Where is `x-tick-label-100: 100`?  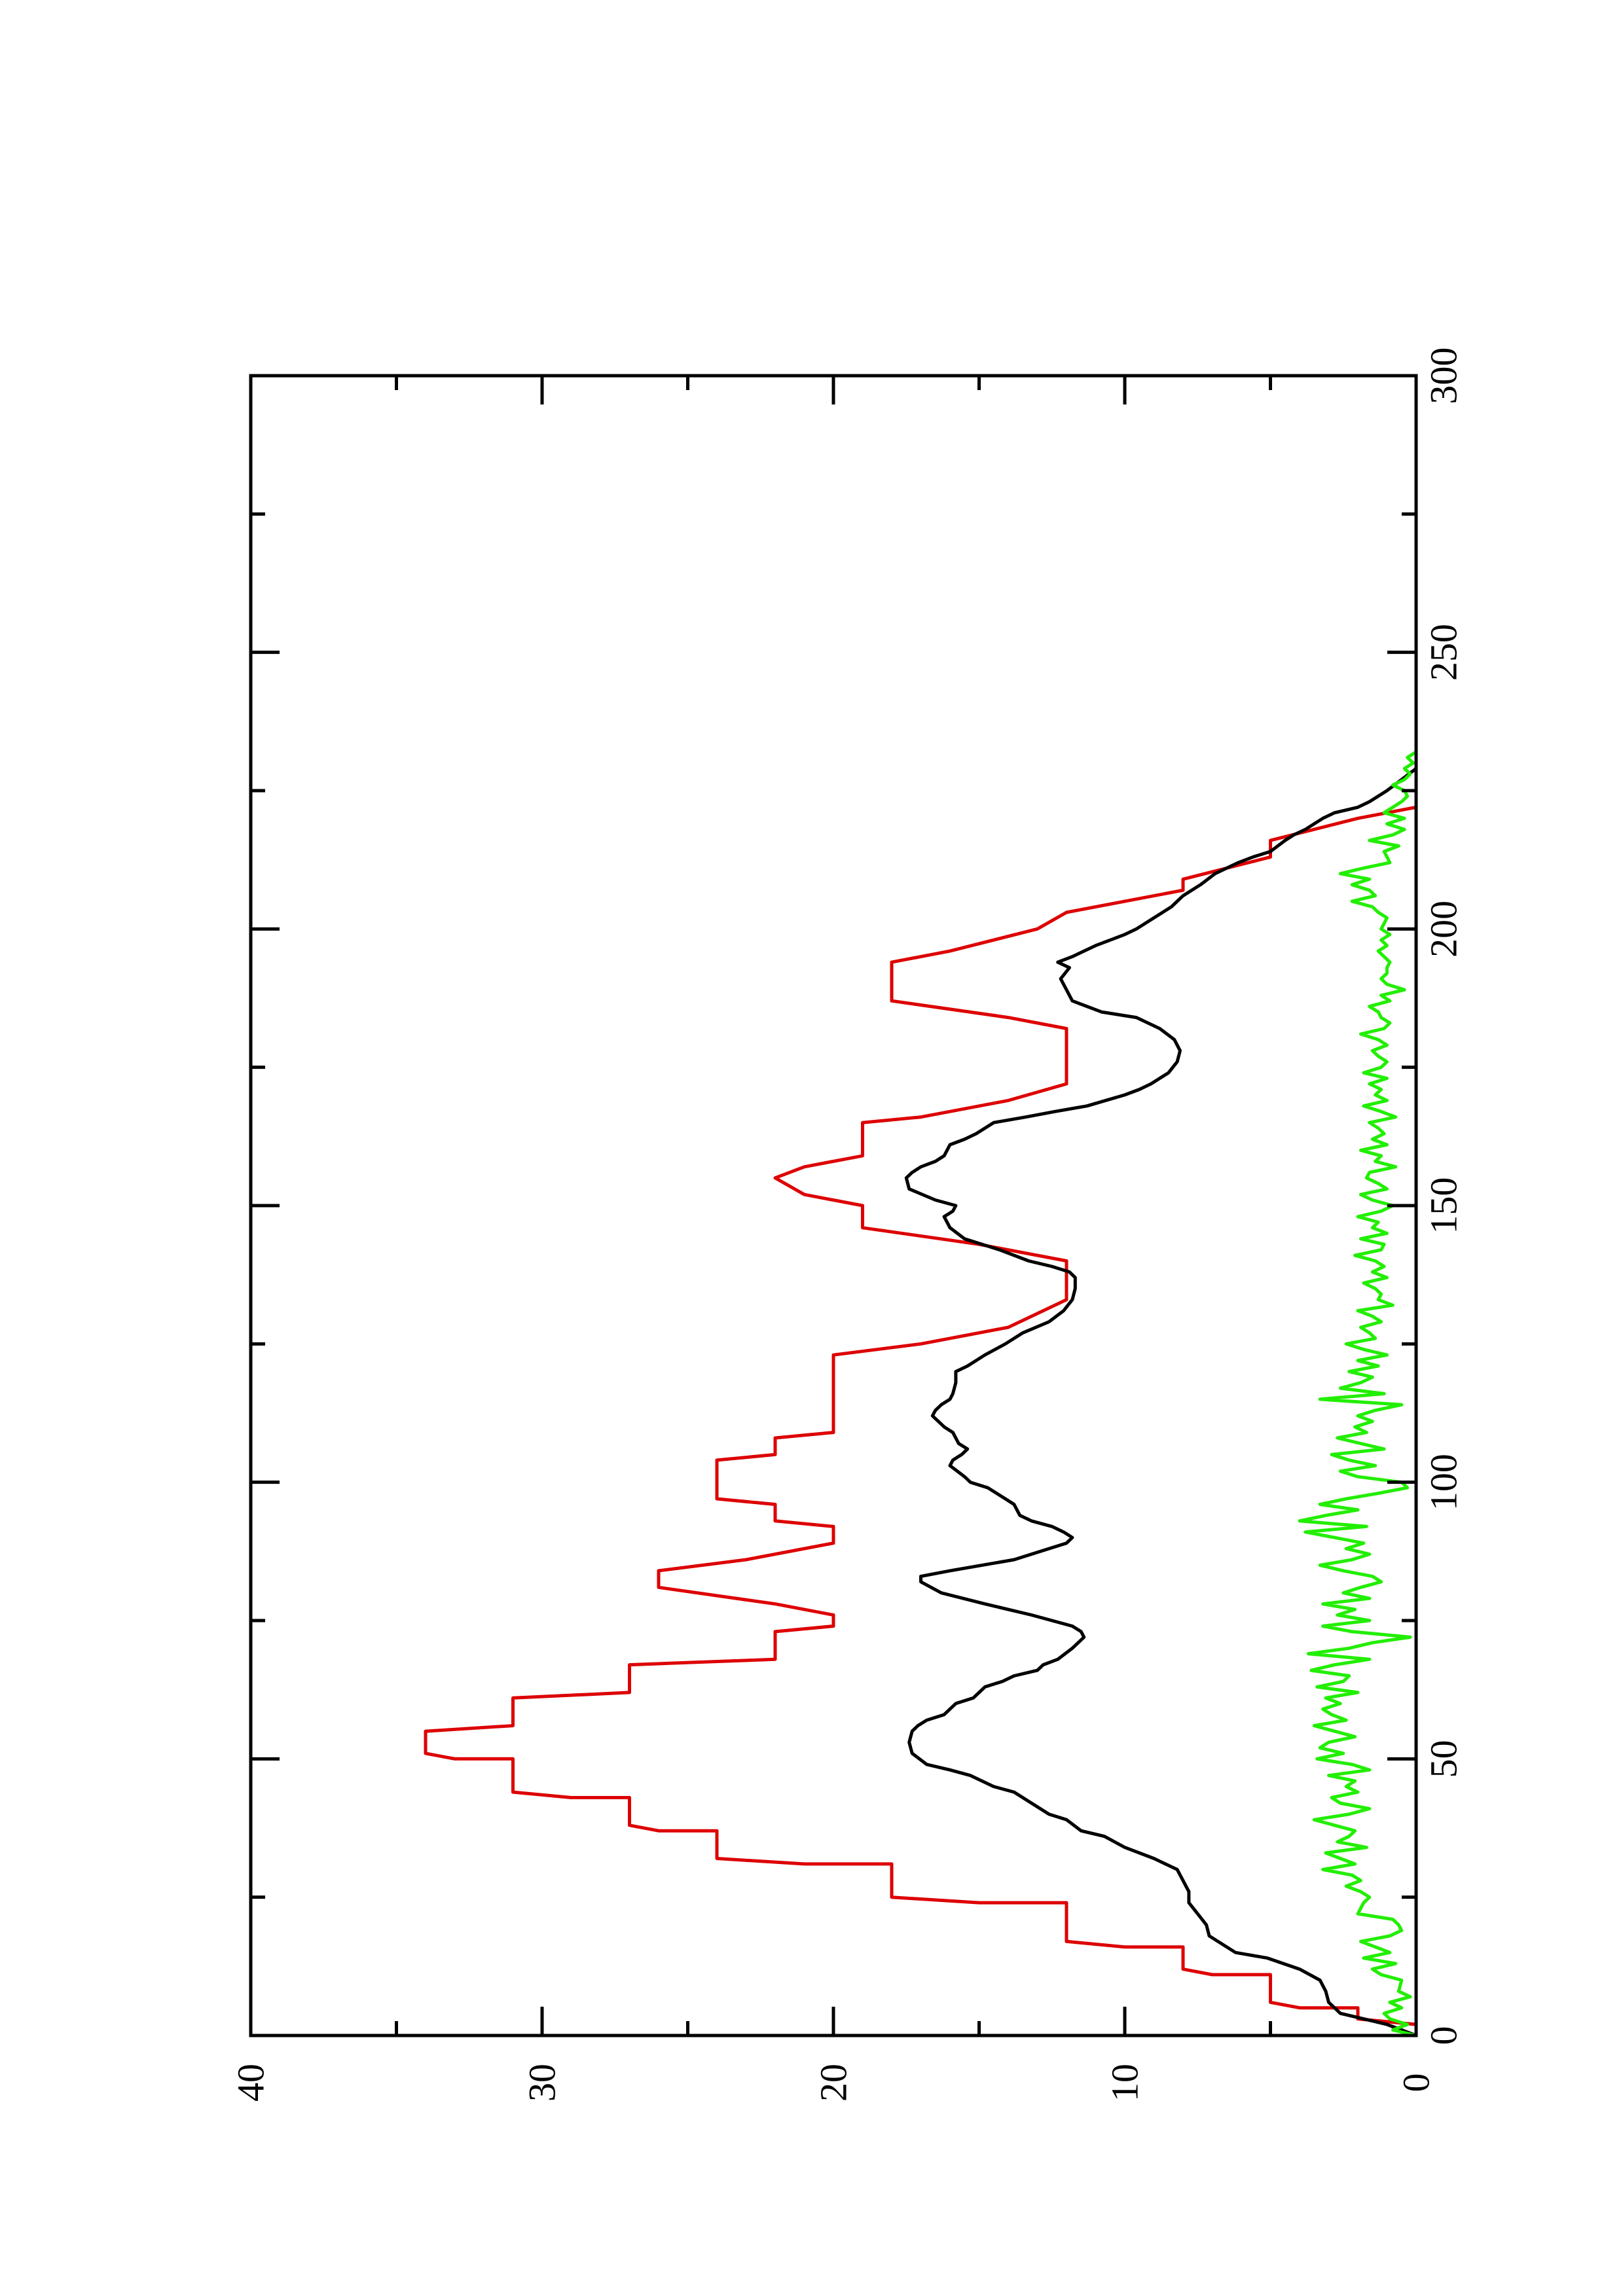 x-tick-label-100: 100 is located at coordinates (1444, 1482).